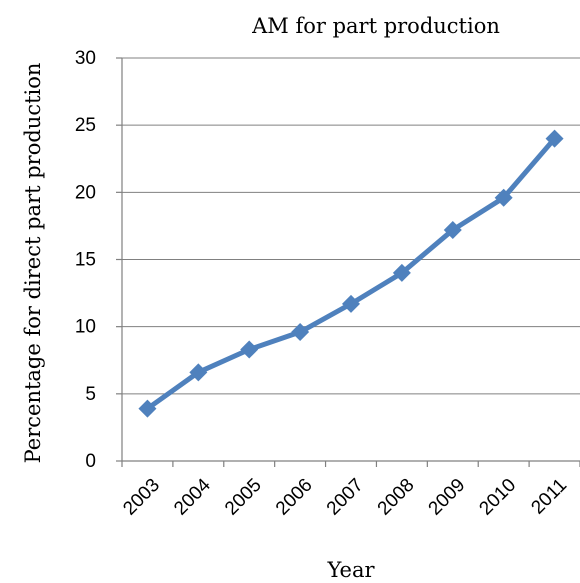 The height and width of the screenshot is (583, 580). I want to click on y-tick-label: 10, so click(85, 327).